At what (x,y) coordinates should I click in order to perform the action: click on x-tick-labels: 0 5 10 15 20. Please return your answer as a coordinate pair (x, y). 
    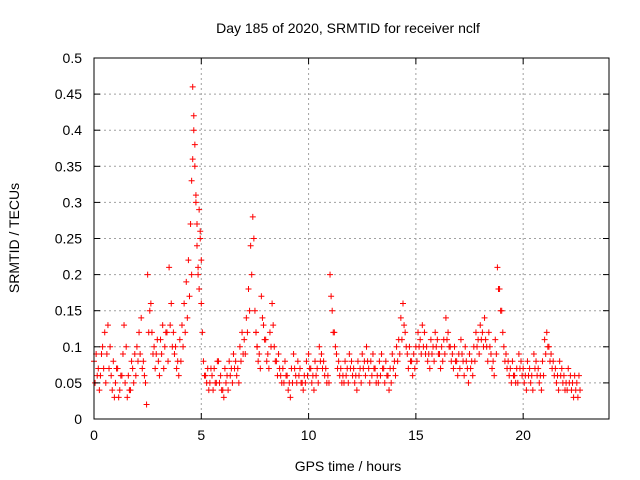
    Looking at the image, I should click on (310, 435).